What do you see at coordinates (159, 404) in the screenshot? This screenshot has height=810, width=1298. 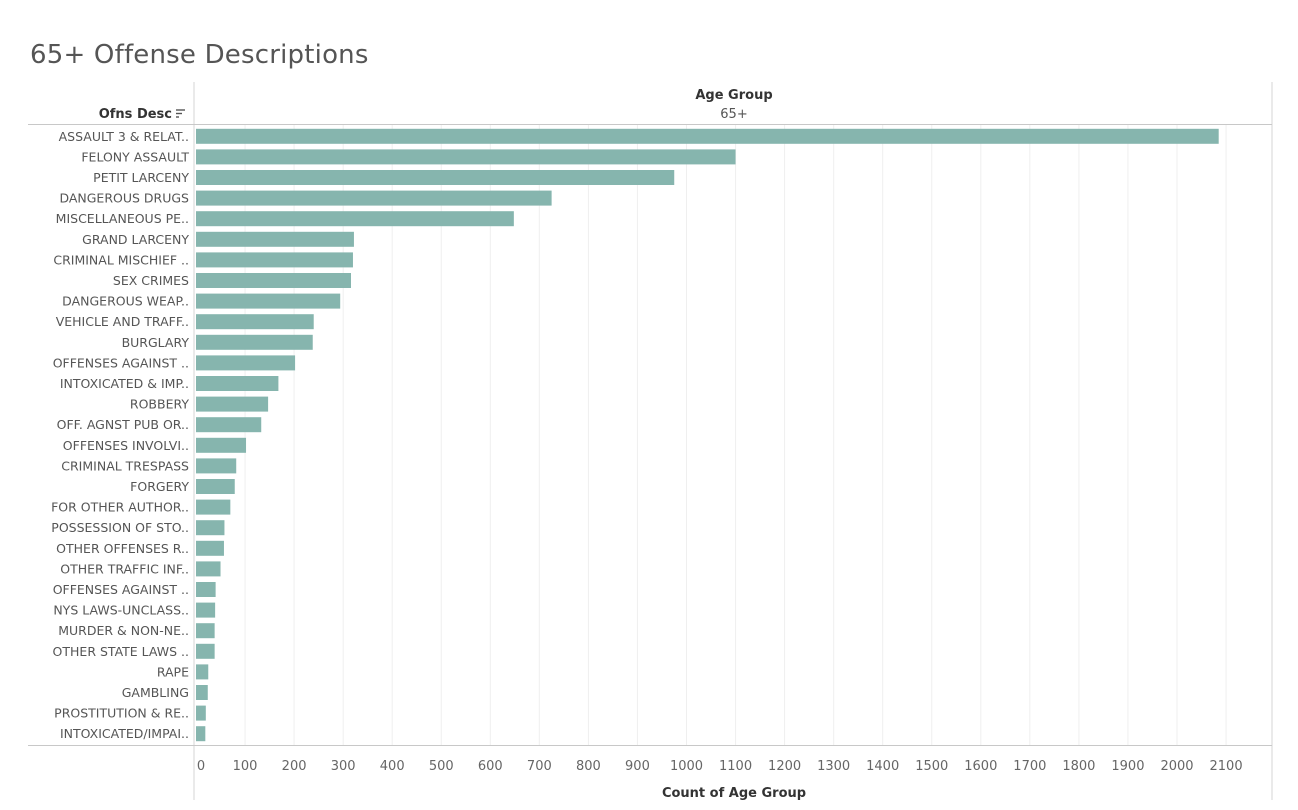 I see `row-label: ROBBERY` at bounding box center [159, 404].